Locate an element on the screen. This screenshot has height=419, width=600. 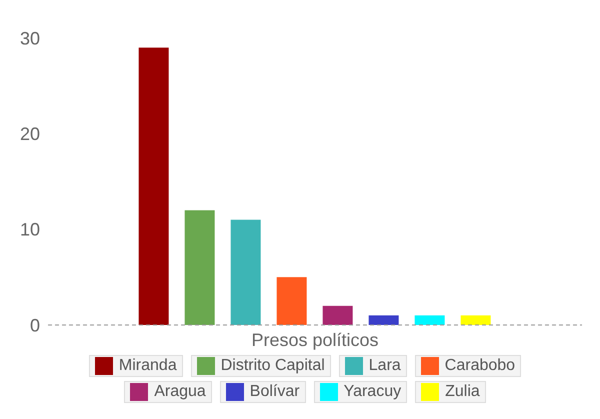
legend-label: Zulia is located at coordinates (462, 392).